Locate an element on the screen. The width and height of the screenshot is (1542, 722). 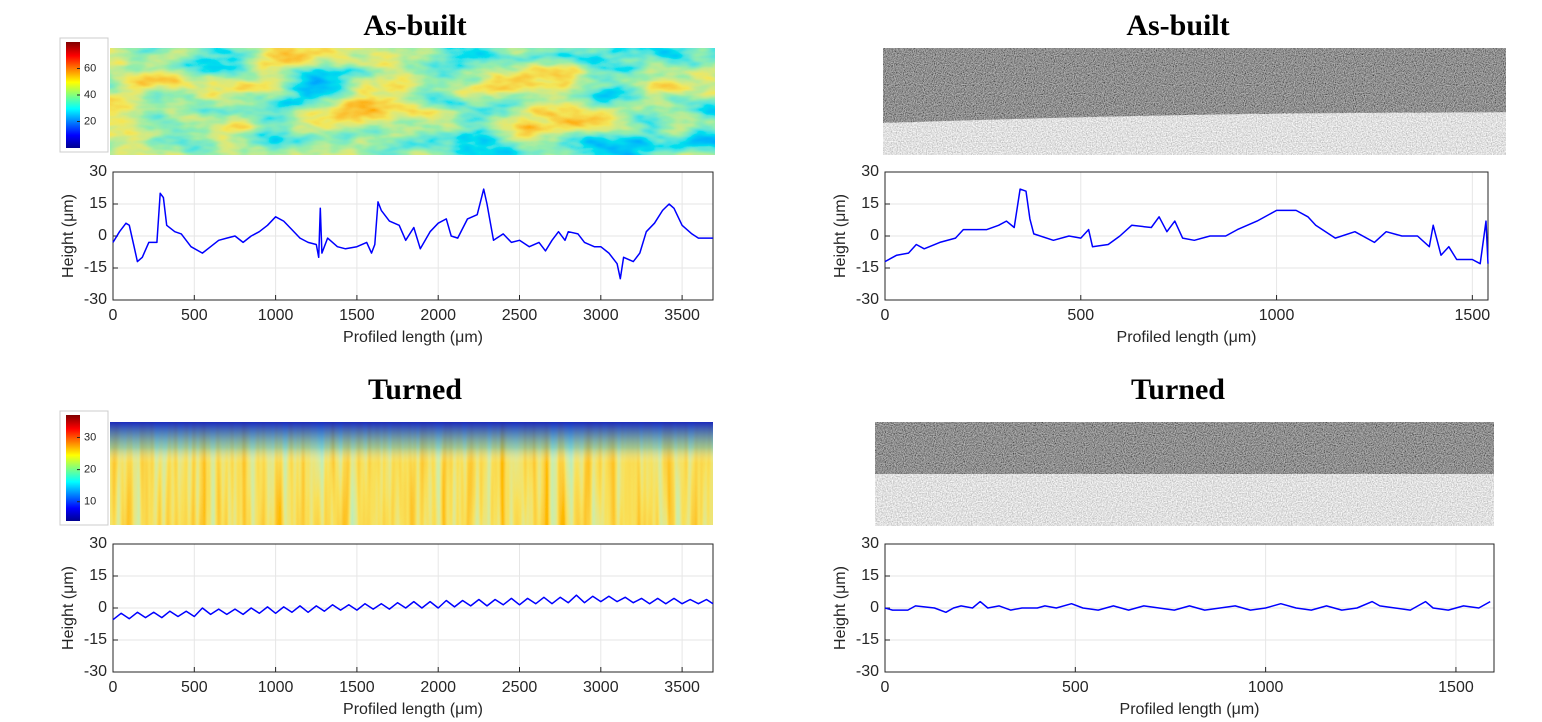
height-map is located at coordinates (412, 101).